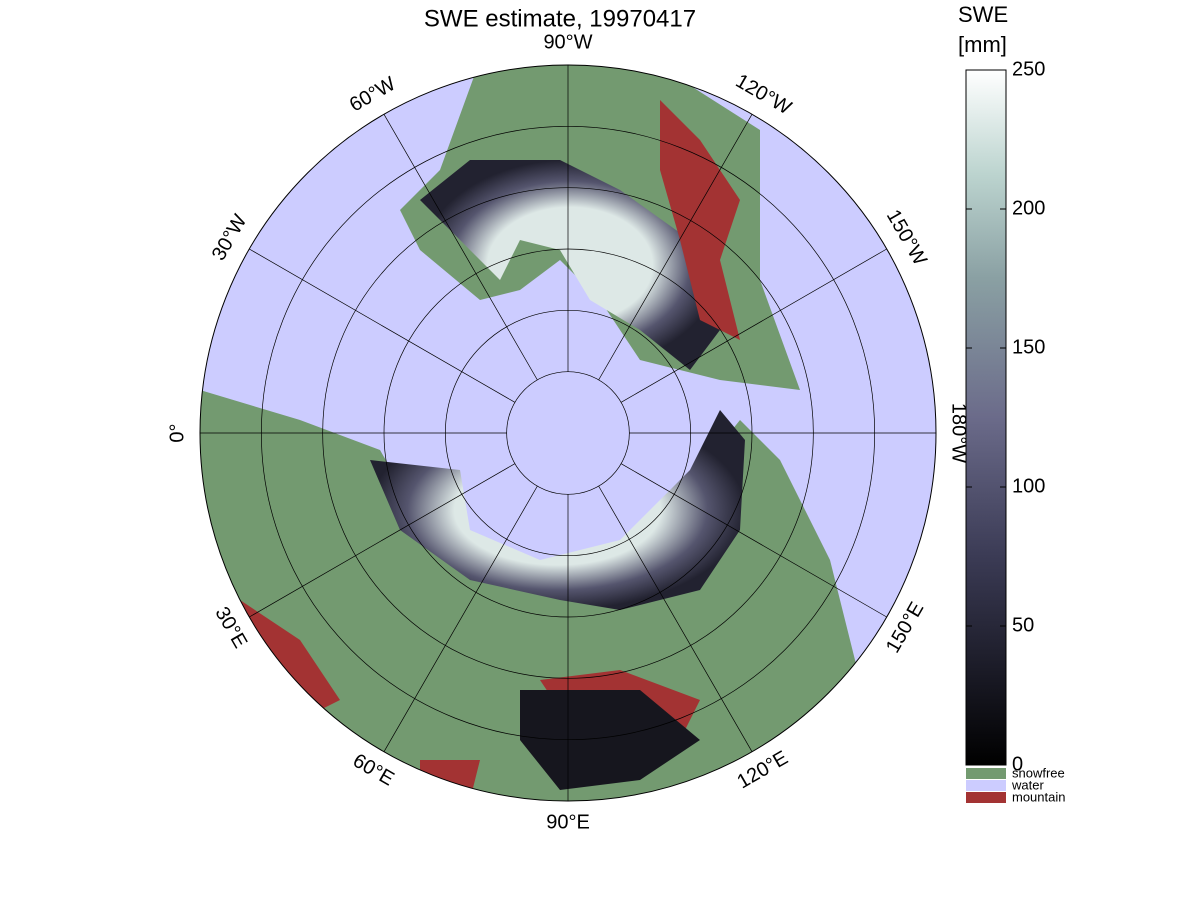  I want to click on legend-label: mountain, so click(1038, 796).